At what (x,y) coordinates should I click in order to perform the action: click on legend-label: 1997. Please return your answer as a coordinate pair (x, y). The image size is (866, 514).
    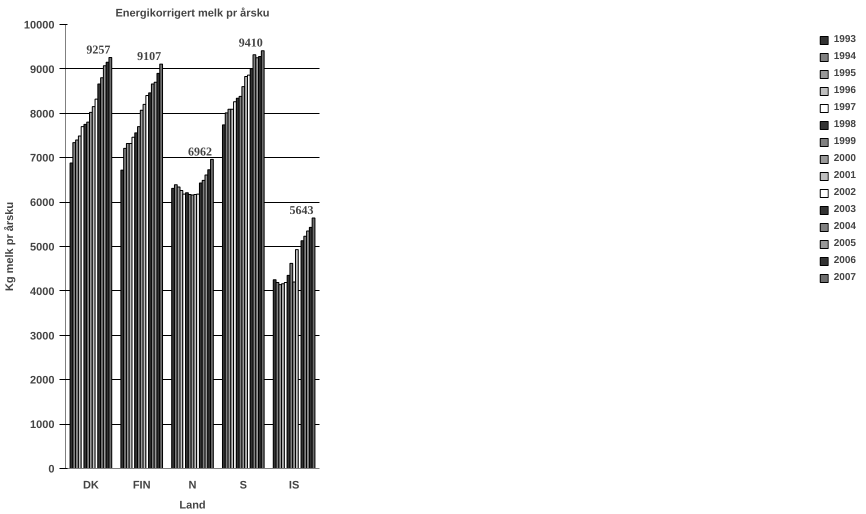
    Looking at the image, I should click on (845, 107).